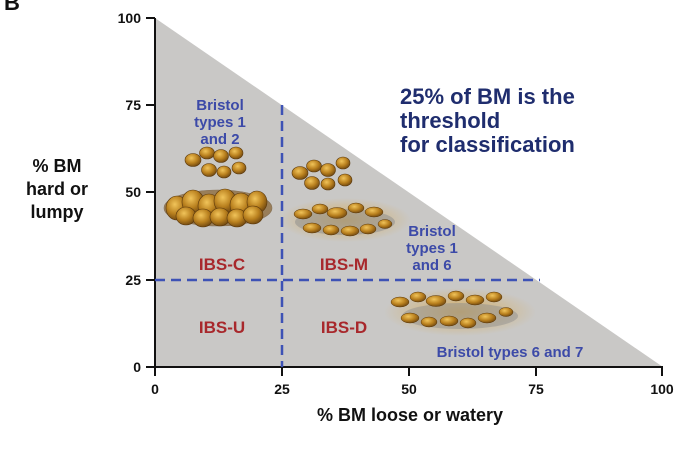 This screenshot has width=683, height=456. Describe the element at coordinates (57, 166) in the screenshot. I see `y-axis-label-line1: % BM` at that location.